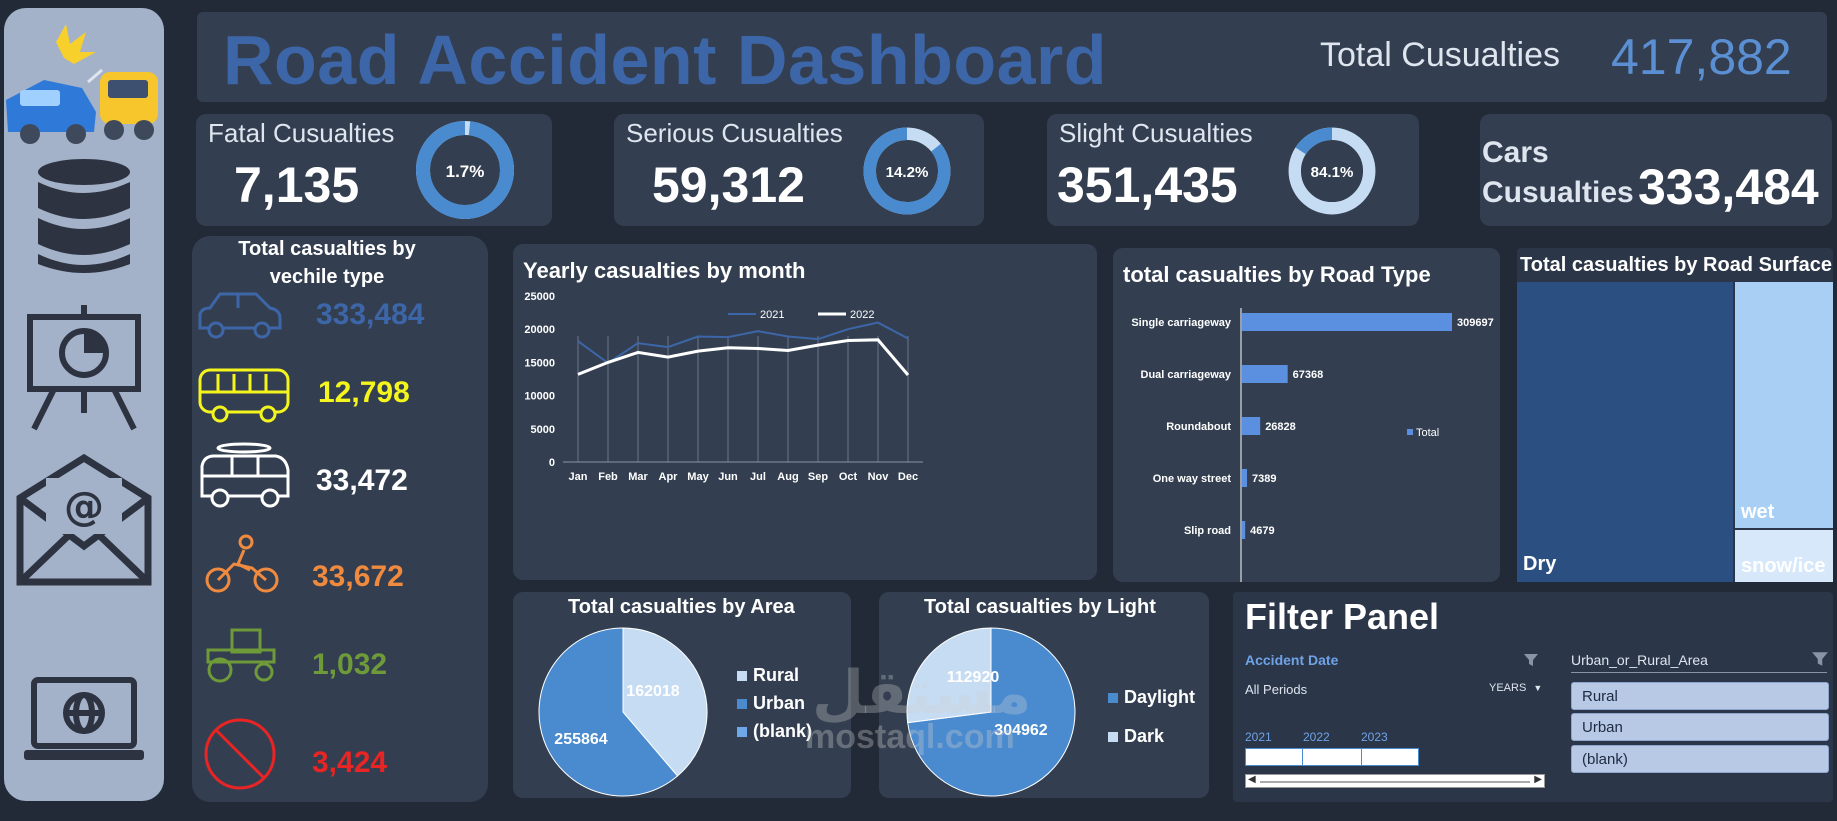  Describe the element at coordinates (698, 477) in the screenshot. I see `x-tick-label: May` at that location.